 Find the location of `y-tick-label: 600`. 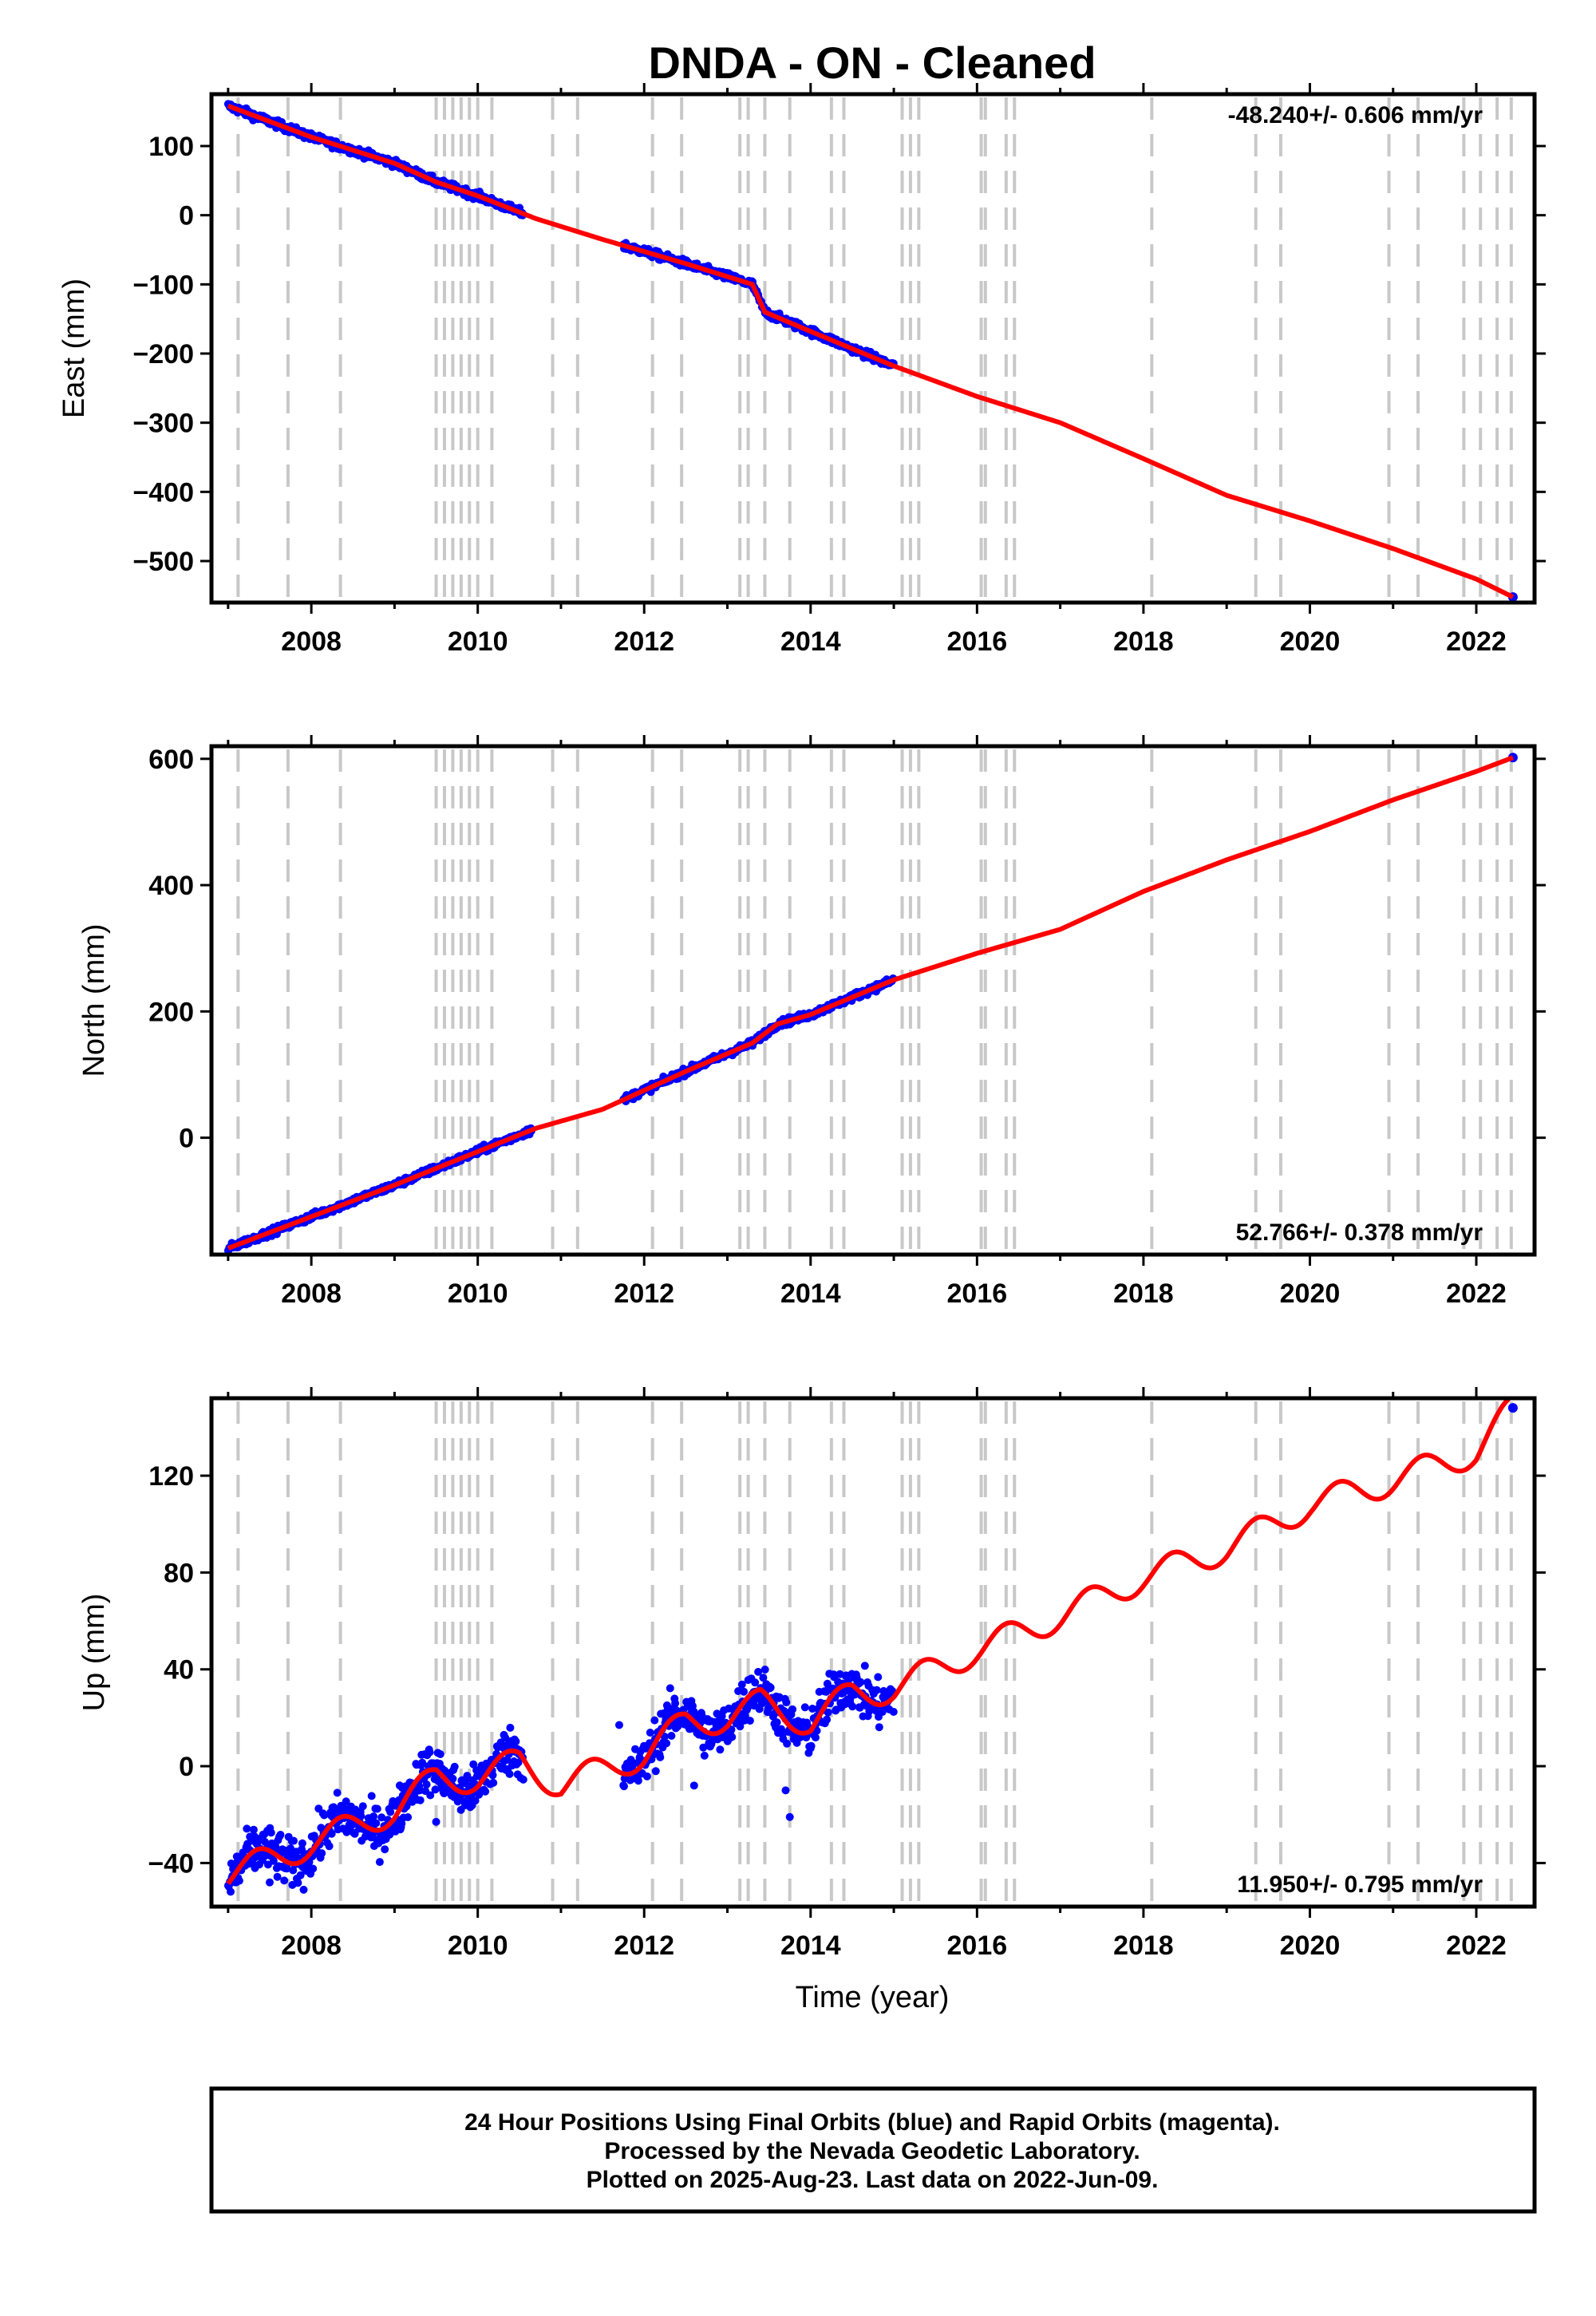

y-tick-label: 600 is located at coordinates (171, 760).